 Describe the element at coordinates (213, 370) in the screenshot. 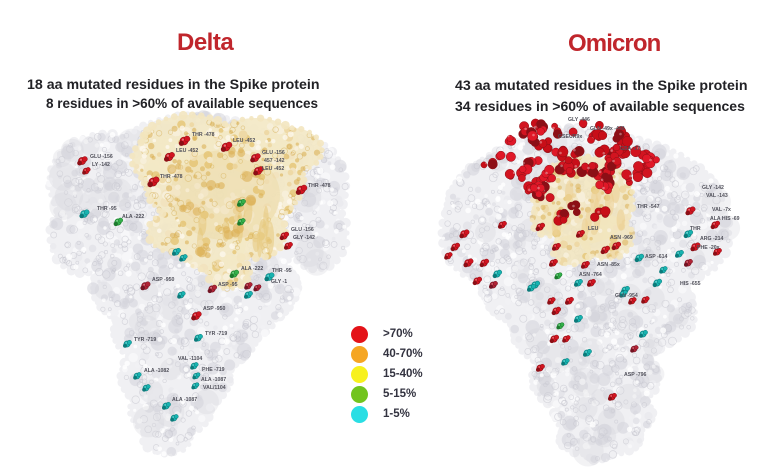

I see `svg-text: PHE -719` at that location.